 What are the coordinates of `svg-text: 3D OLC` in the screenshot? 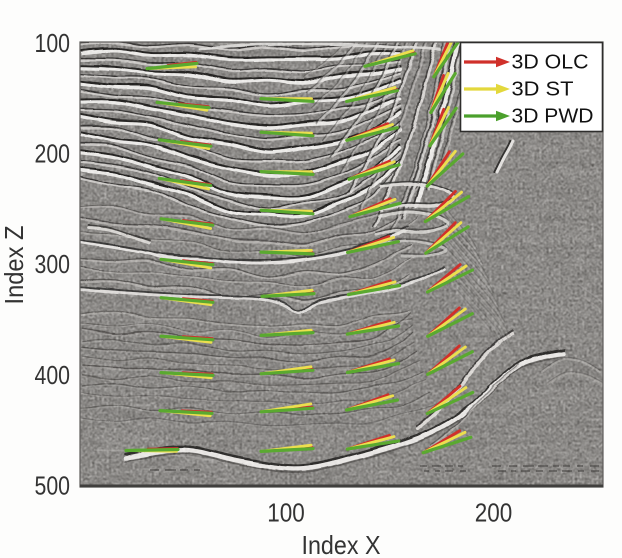 It's located at (550, 62).